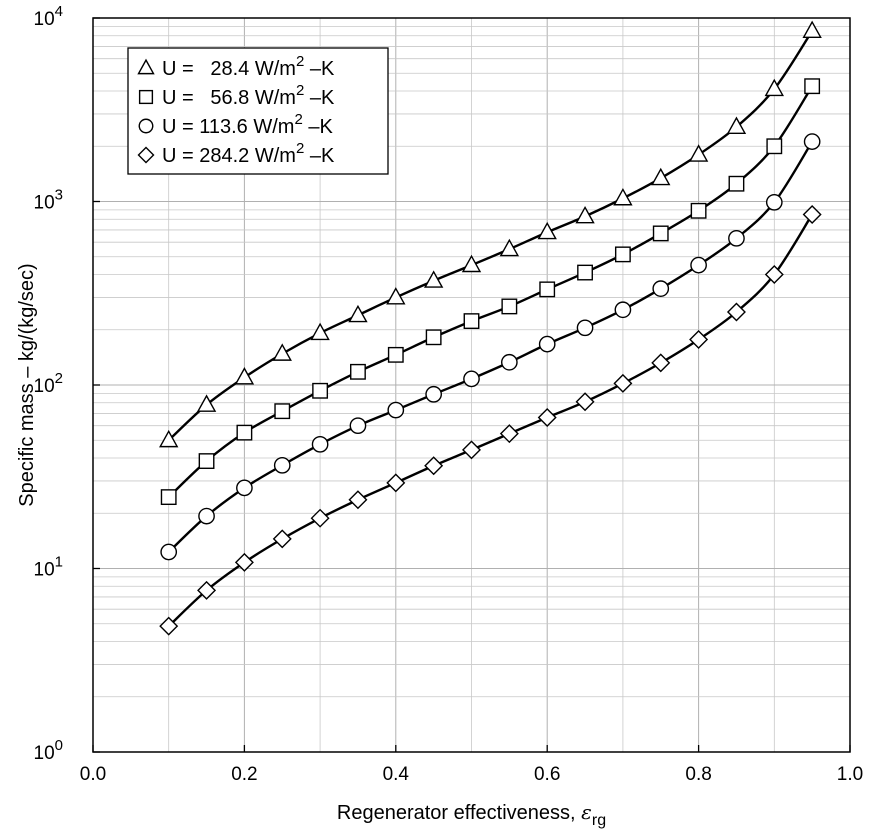 The width and height of the screenshot is (870, 829). What do you see at coordinates (698, 774) in the screenshot?
I see `x-tick-label: 0.8` at bounding box center [698, 774].